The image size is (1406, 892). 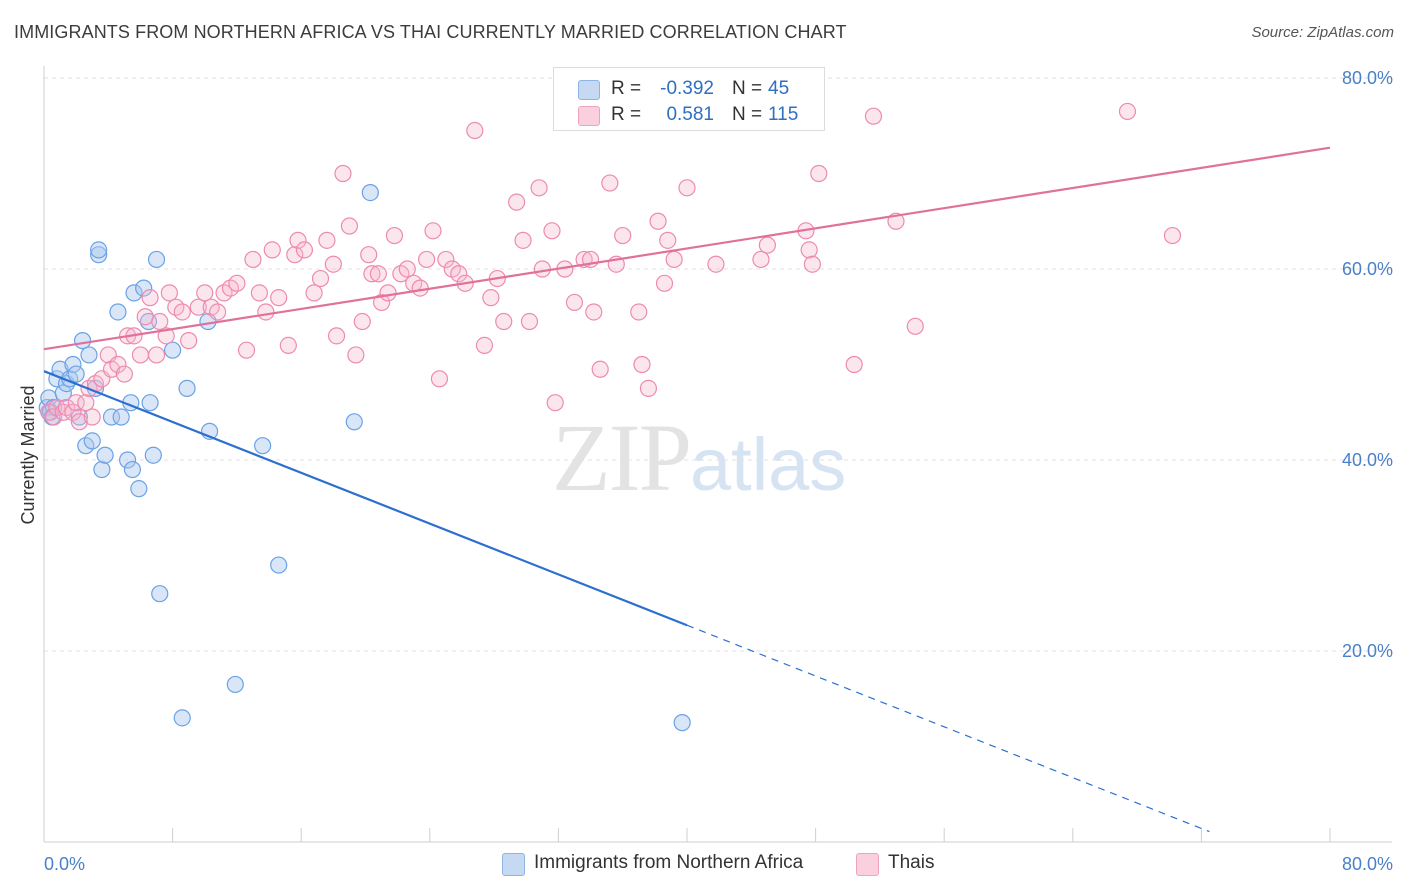 What do you see at coordinates (1367, 269) in the screenshot?
I see `y-tick-label: 60.0%` at bounding box center [1367, 269].